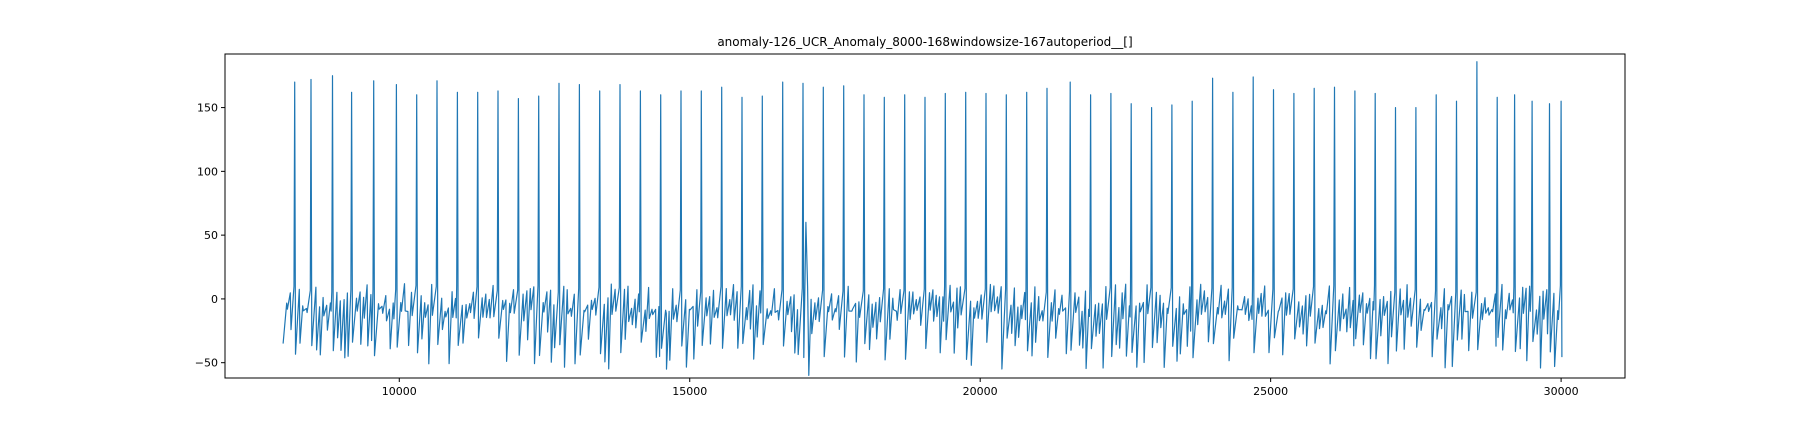 This screenshot has height=432, width=1800. Describe the element at coordinates (206, 363) in the screenshot. I see `y-tick-label: −50` at that location.